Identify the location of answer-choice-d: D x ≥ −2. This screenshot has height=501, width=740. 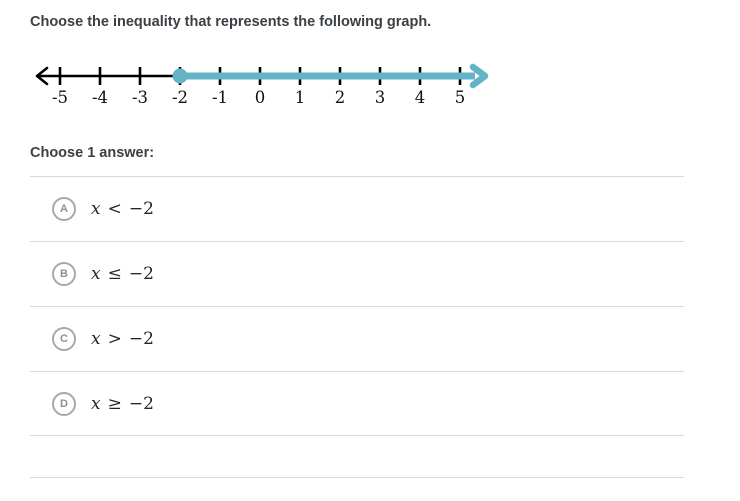
(357, 403).